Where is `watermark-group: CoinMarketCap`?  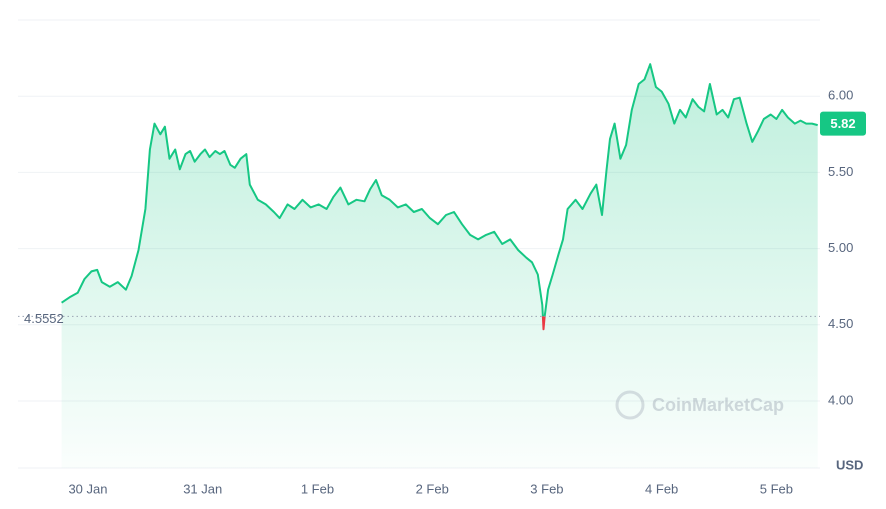 watermark-group: CoinMarketCap is located at coordinates (699, 405).